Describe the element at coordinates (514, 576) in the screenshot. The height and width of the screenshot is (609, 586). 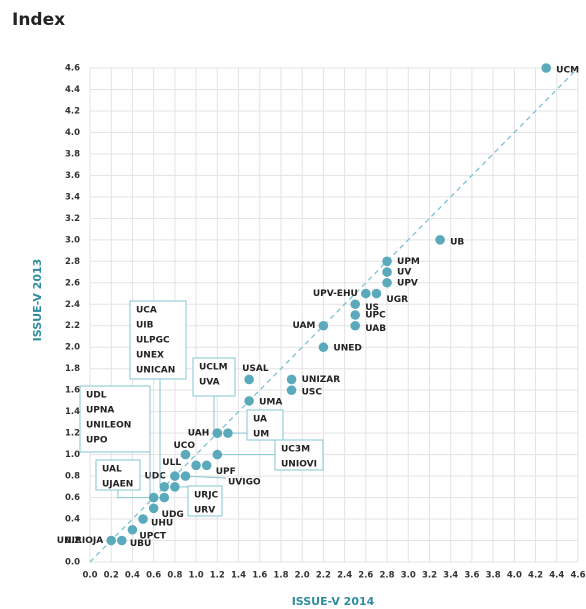
I see `x-tick-label: 4.0` at that location.